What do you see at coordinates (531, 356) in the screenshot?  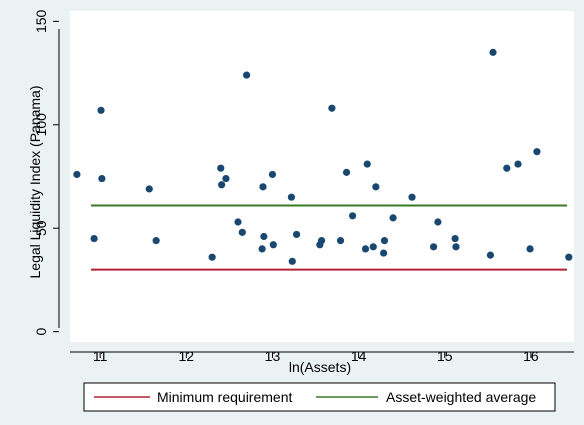 I see `x-tick-label: 16` at bounding box center [531, 356].